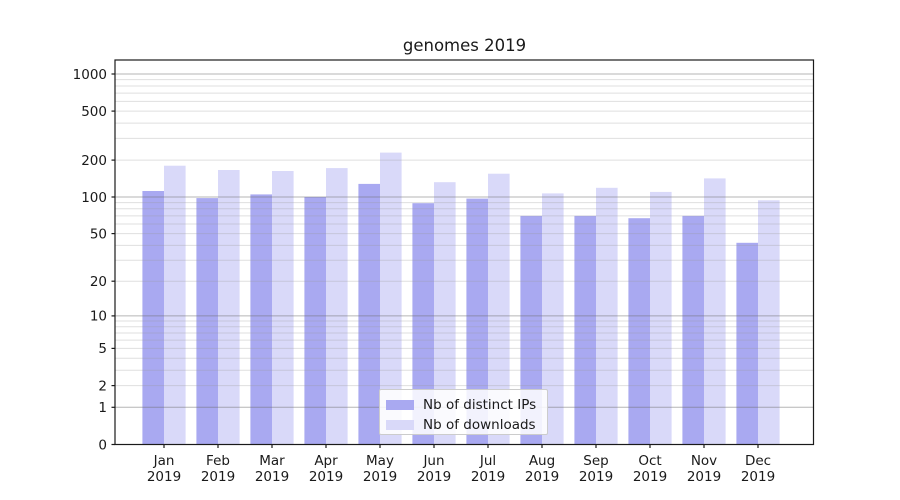  Describe the element at coordinates (102, 386) in the screenshot. I see `y-tick-label-2: 2` at that location.